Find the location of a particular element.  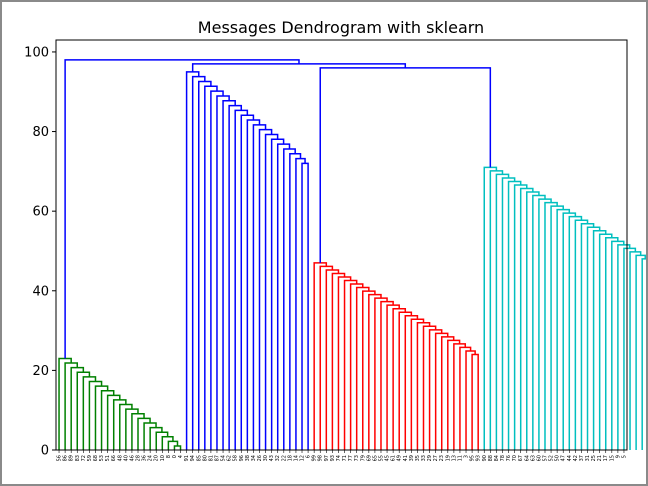

x-tick-label: 53 is located at coordinates (102, 458).